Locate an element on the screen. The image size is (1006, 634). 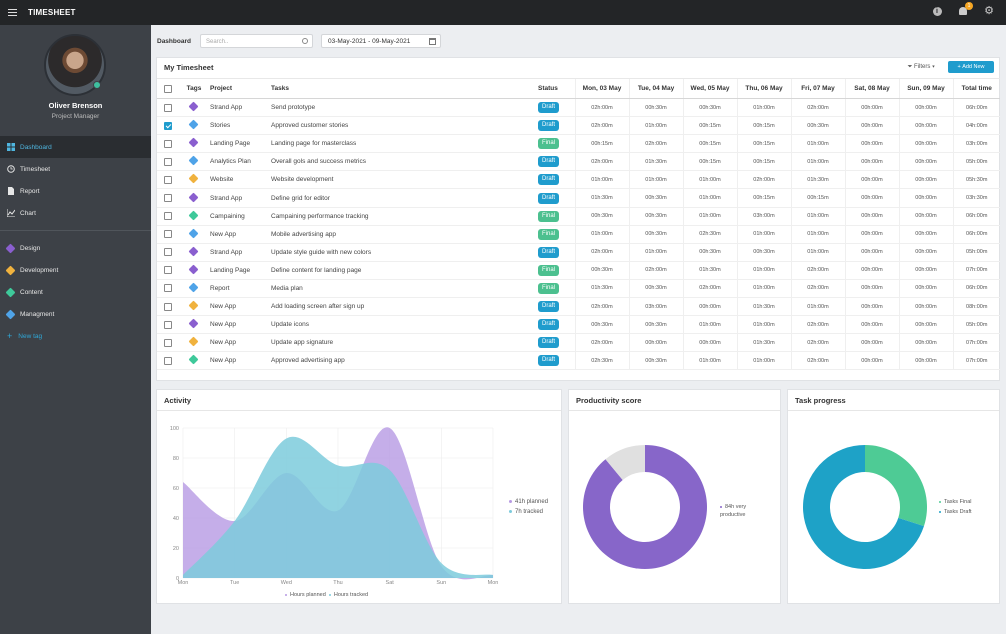
calendar-icon is located at coordinates (432, 41).